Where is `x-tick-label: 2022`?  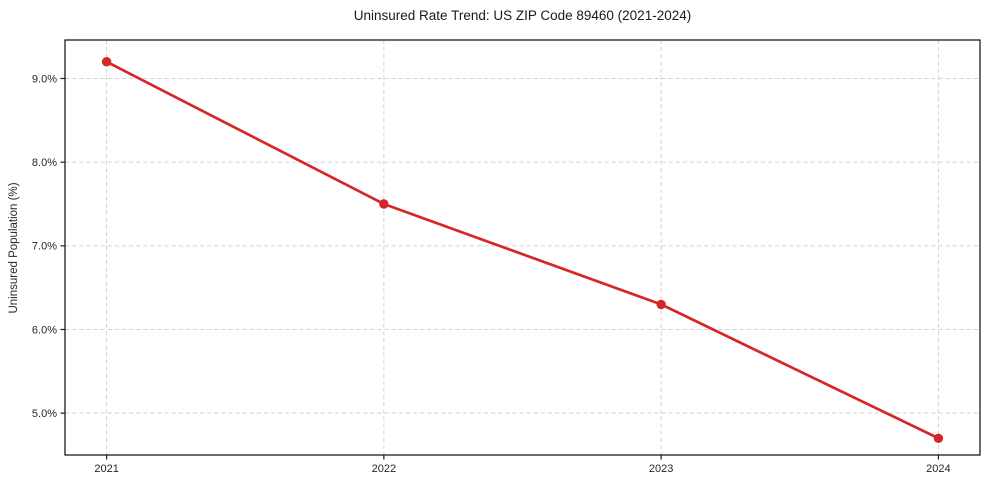 x-tick-label: 2022 is located at coordinates (384, 469).